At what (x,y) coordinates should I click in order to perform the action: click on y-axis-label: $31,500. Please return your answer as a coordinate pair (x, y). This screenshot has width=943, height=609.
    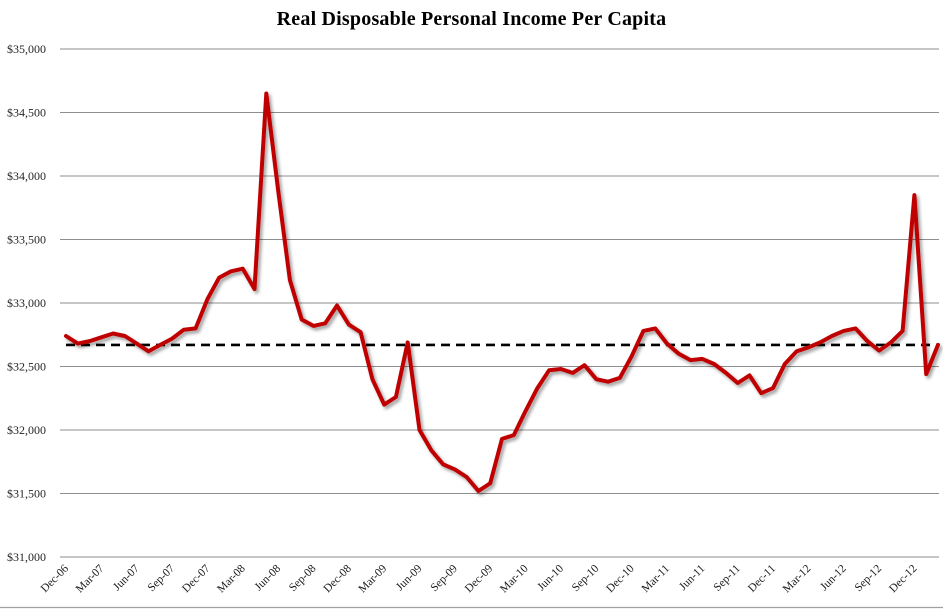
    Looking at the image, I should click on (26, 494).